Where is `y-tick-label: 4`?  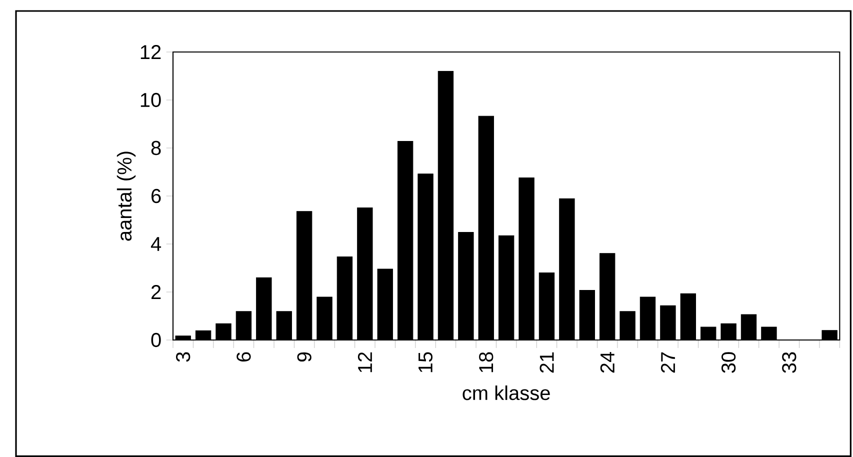
y-tick-label: 4 is located at coordinates (156, 244).